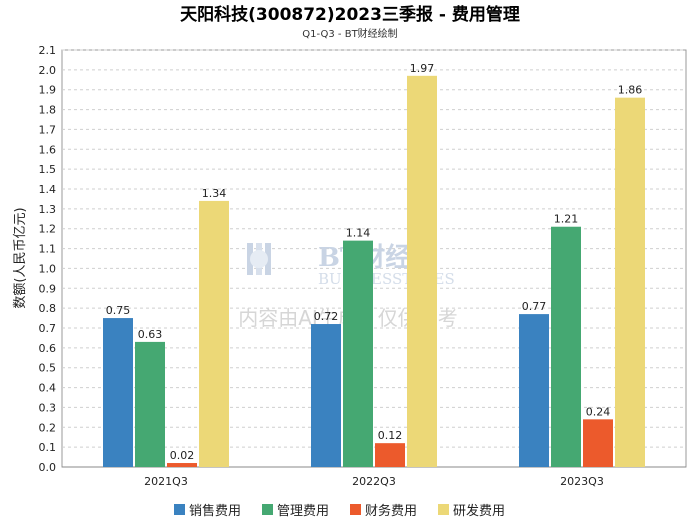 Image resolution: width=700 pixels, height=524 pixels. What do you see at coordinates (215, 511) in the screenshot?
I see `legend-label: 销售费用` at bounding box center [215, 511].